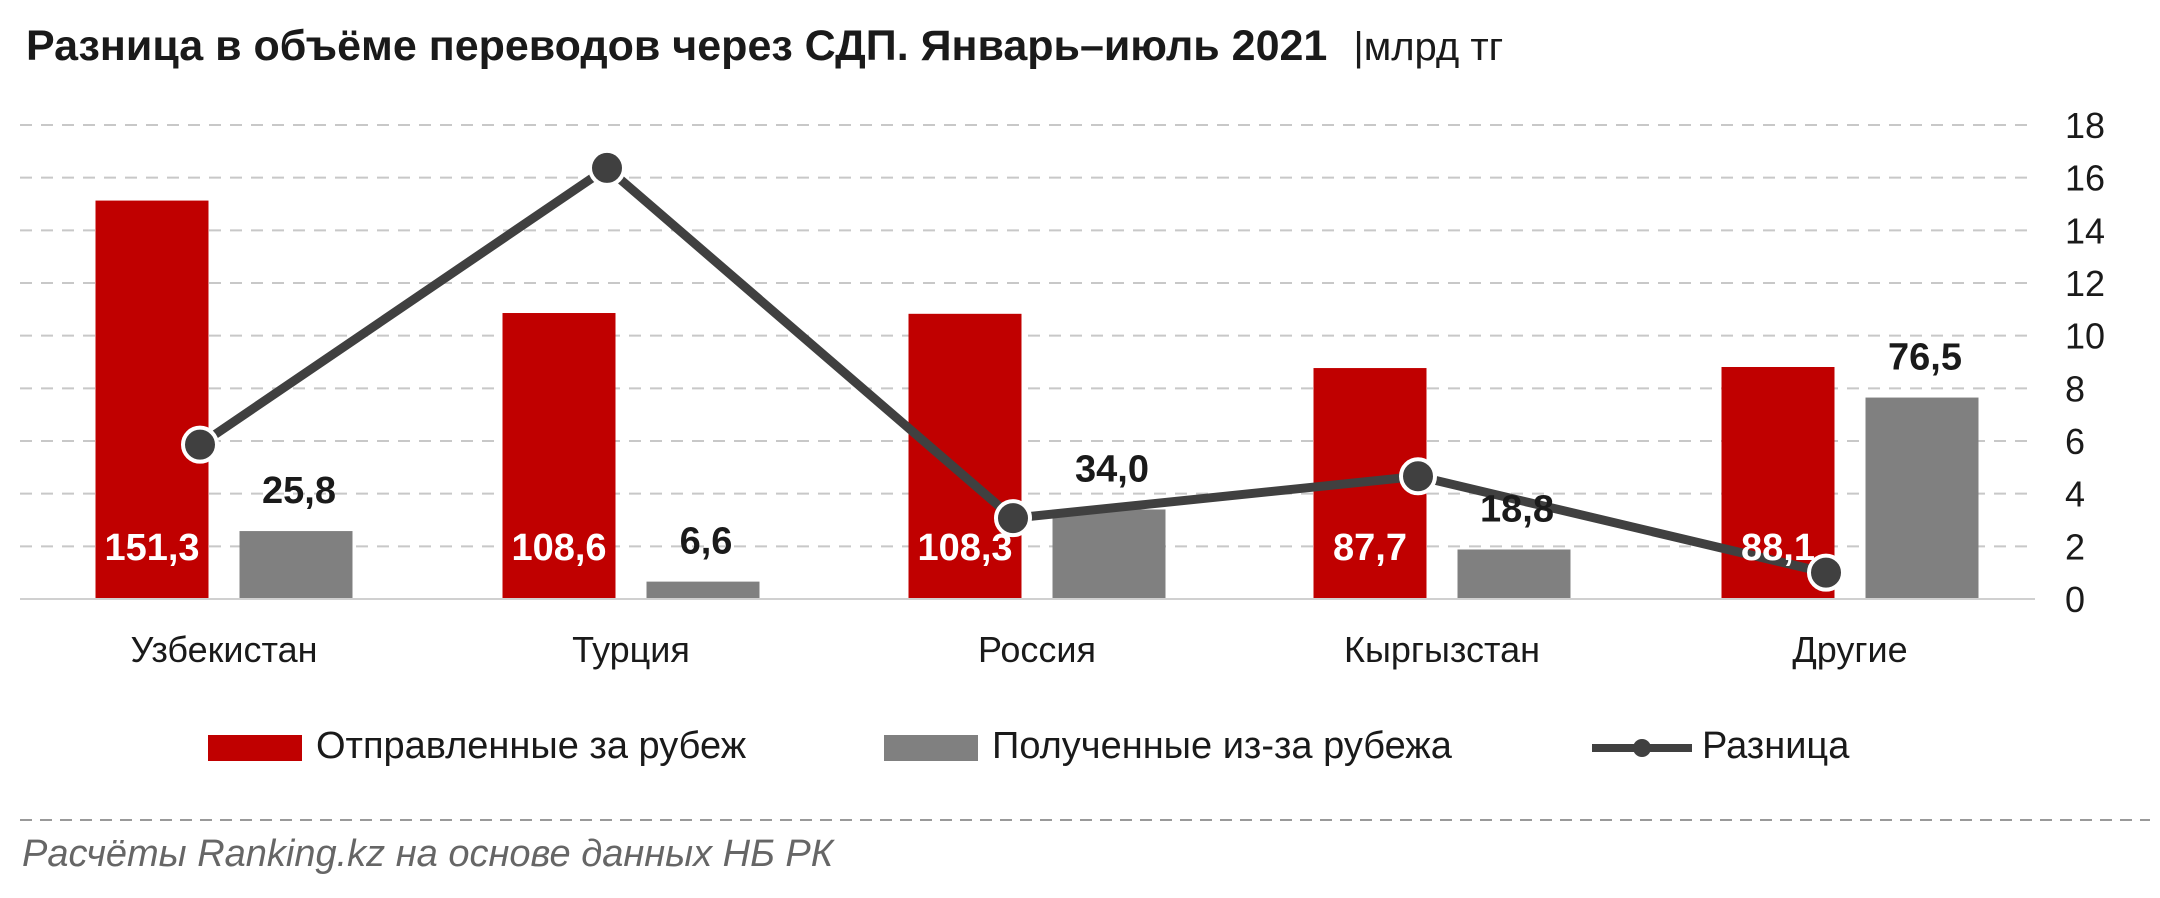 The height and width of the screenshot is (898, 2160). Describe the element at coordinates (2085, 125) in the screenshot. I see `y-tick-label: 18` at that location.